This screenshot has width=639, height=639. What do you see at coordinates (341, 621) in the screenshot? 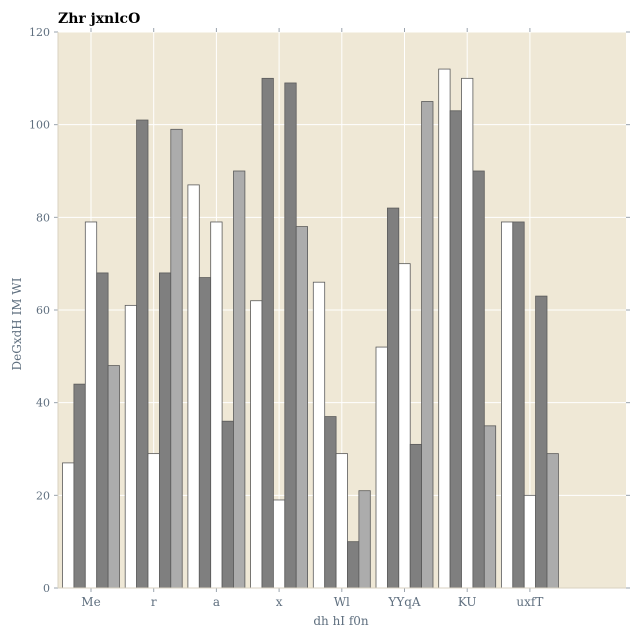
I see `x-axis-label: dh hI f0n` at bounding box center [341, 621].